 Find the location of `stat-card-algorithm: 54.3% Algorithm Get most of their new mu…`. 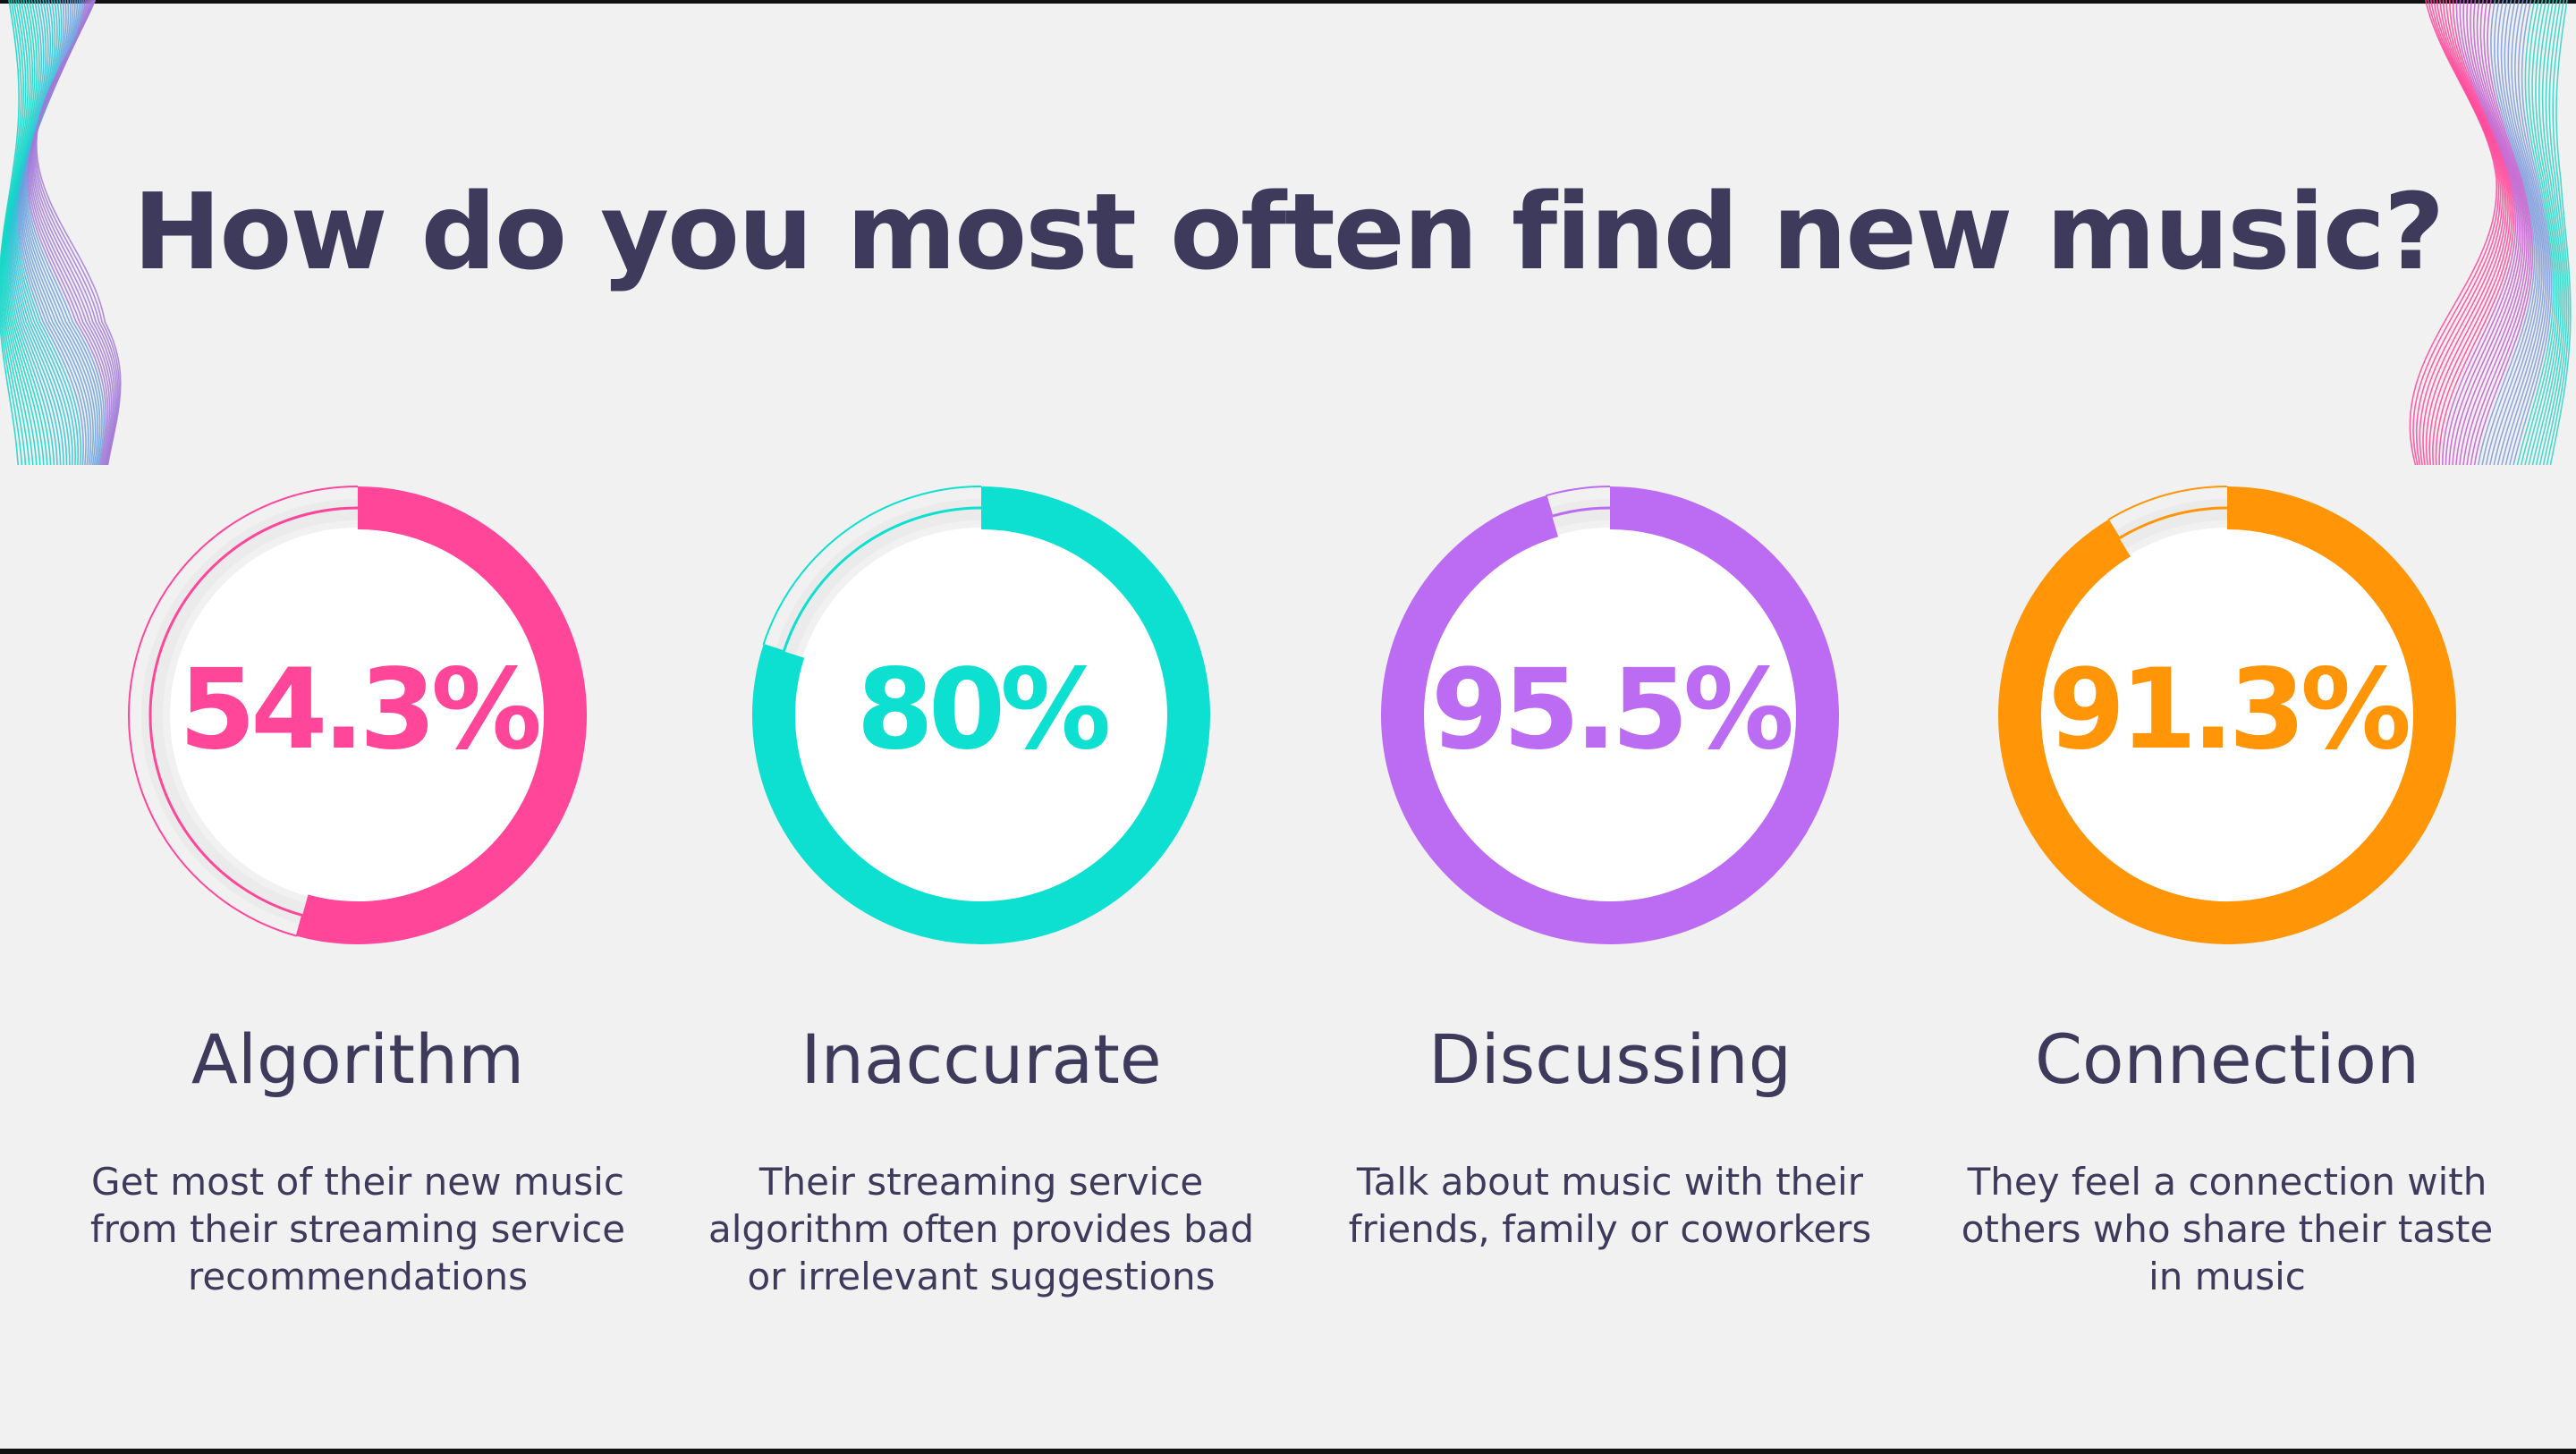

stat-card-algorithm: 54.3% Algorithm Get most of their new mu… is located at coordinates (358, 957).